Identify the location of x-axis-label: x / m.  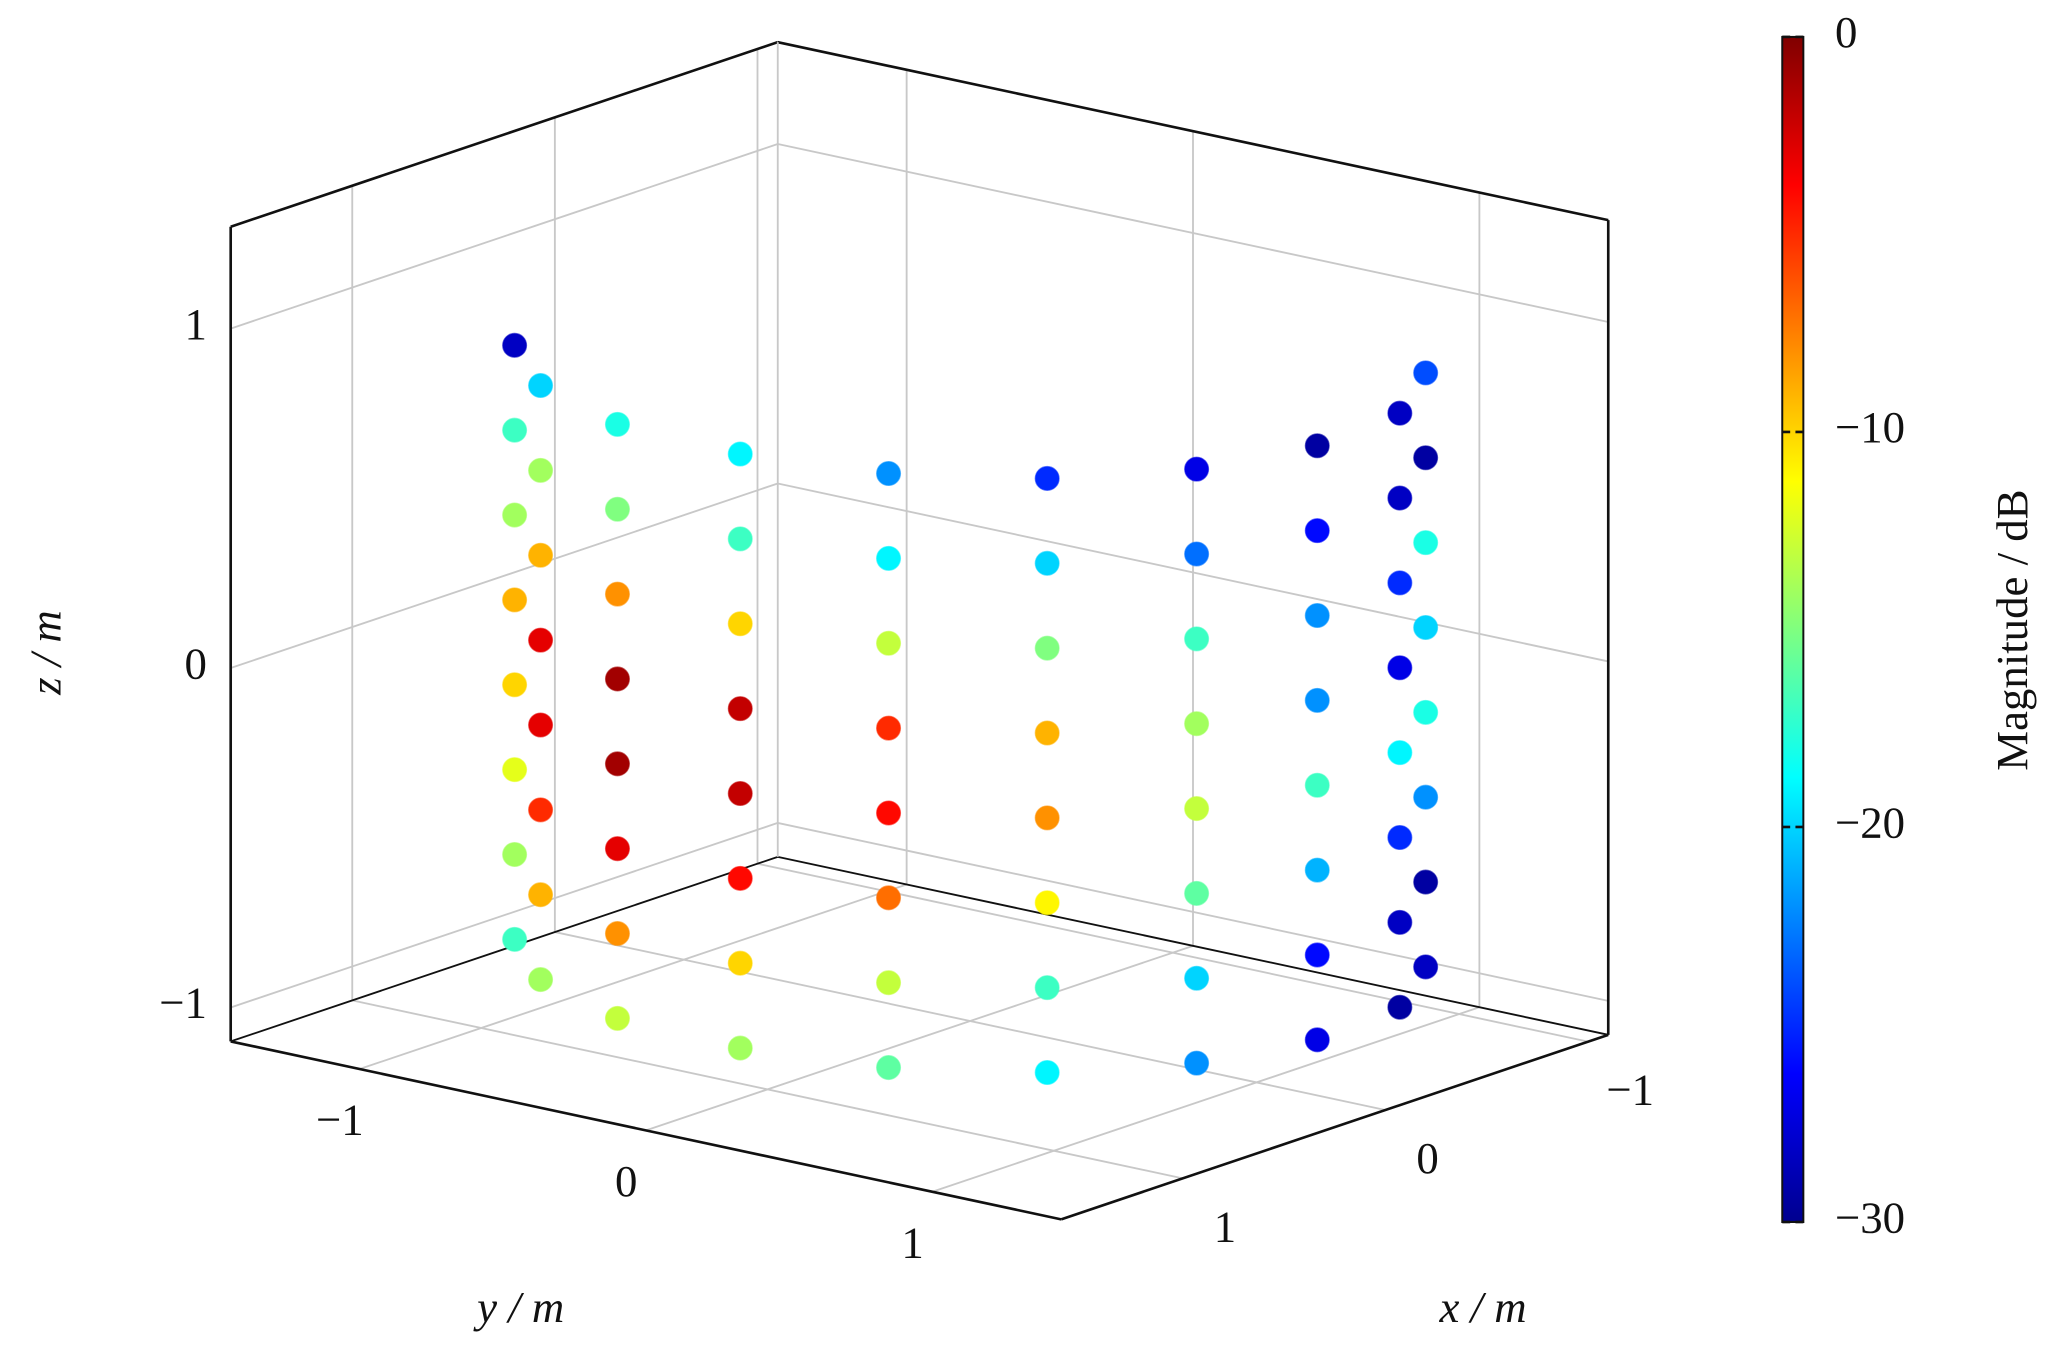
(1482, 1307).